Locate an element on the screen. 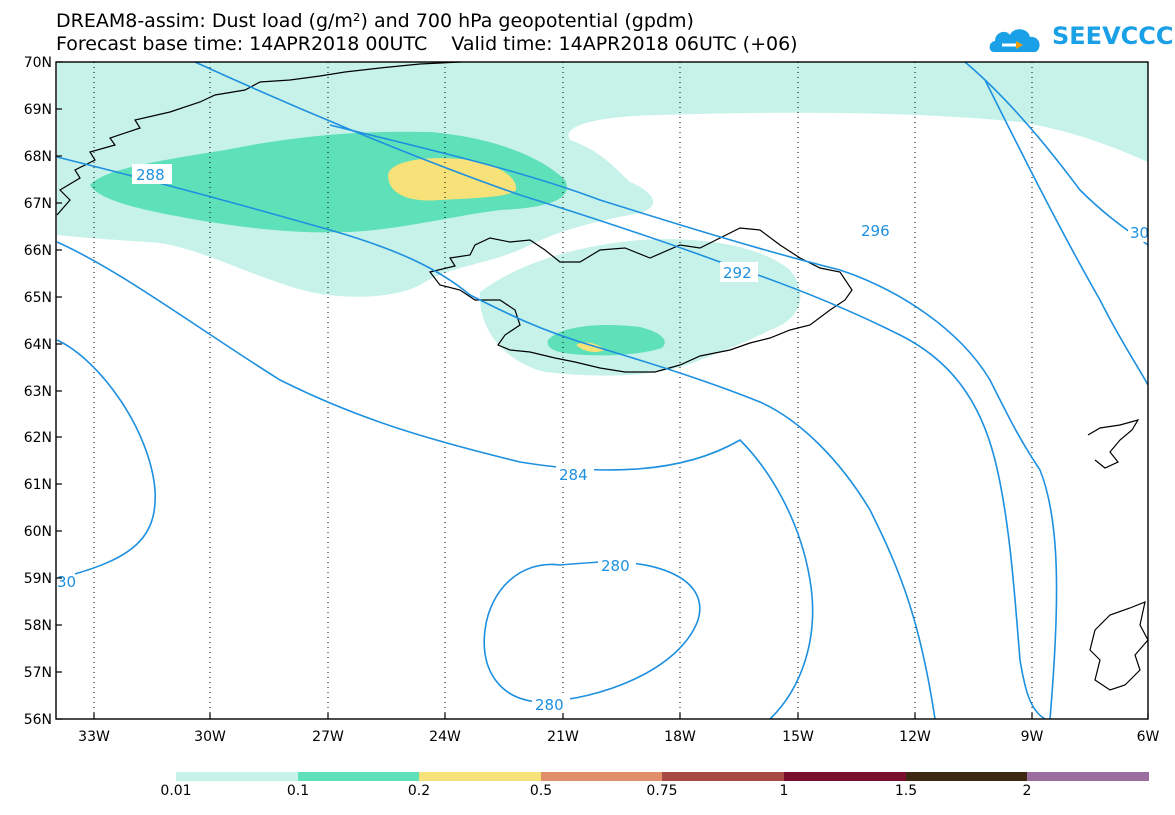  lon-label: 30W is located at coordinates (210, 737).